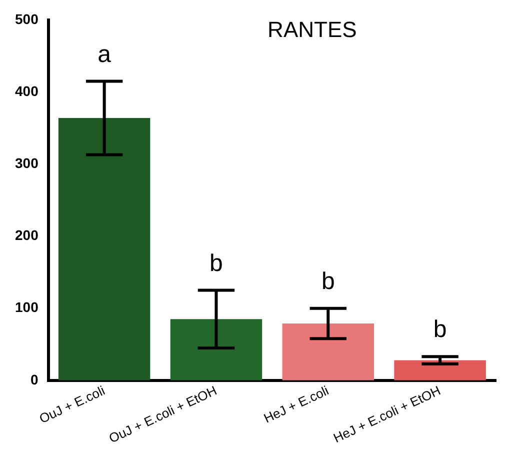 Image resolution: width=514 pixels, height=458 pixels. What do you see at coordinates (27, 307) in the screenshot?
I see `y-tick-label: 100` at bounding box center [27, 307].